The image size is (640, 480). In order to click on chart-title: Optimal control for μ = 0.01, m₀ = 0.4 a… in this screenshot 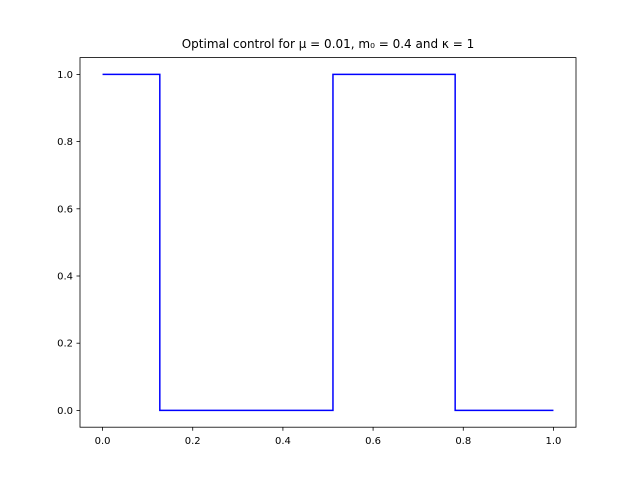, I will do `click(328, 44)`.